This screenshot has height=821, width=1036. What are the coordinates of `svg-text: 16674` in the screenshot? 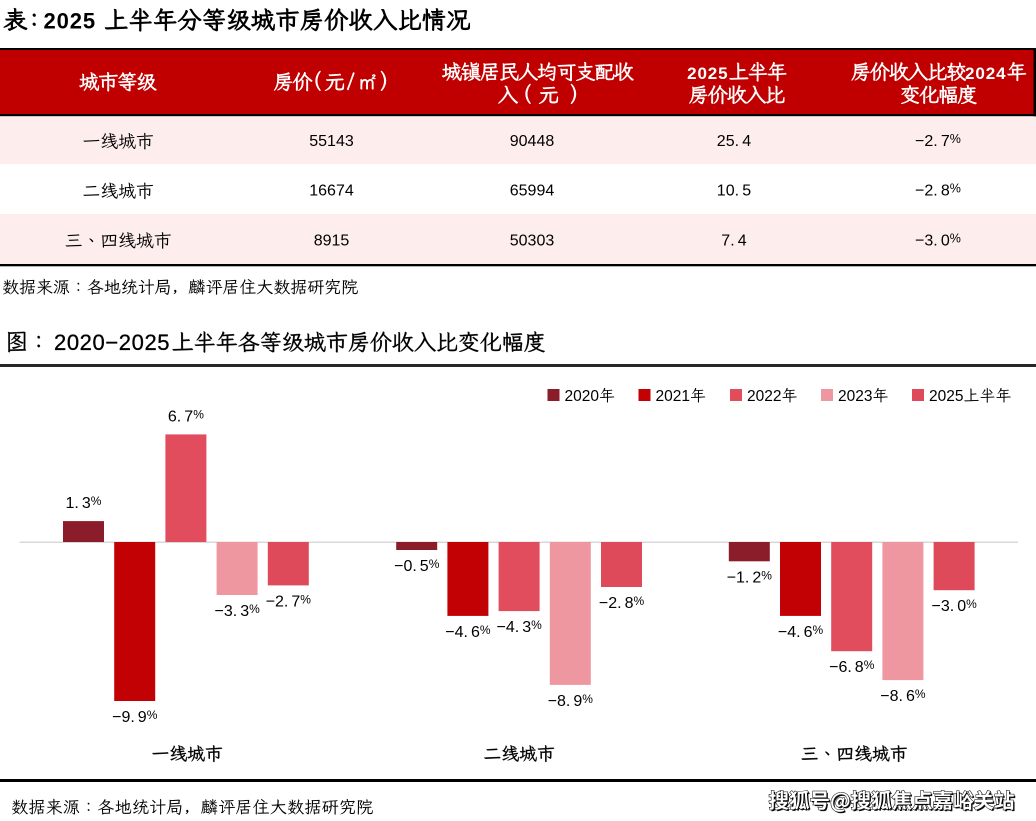 It's located at (331, 191).